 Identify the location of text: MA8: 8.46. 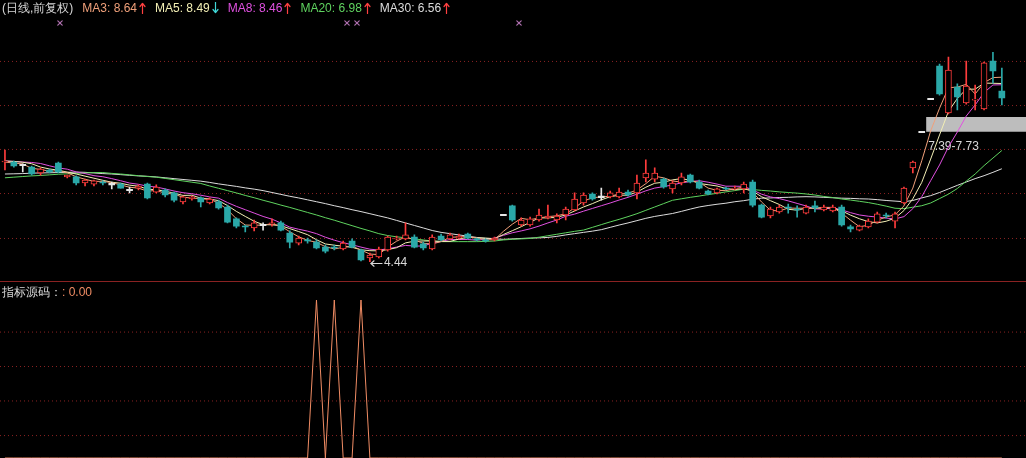
(255, 8).